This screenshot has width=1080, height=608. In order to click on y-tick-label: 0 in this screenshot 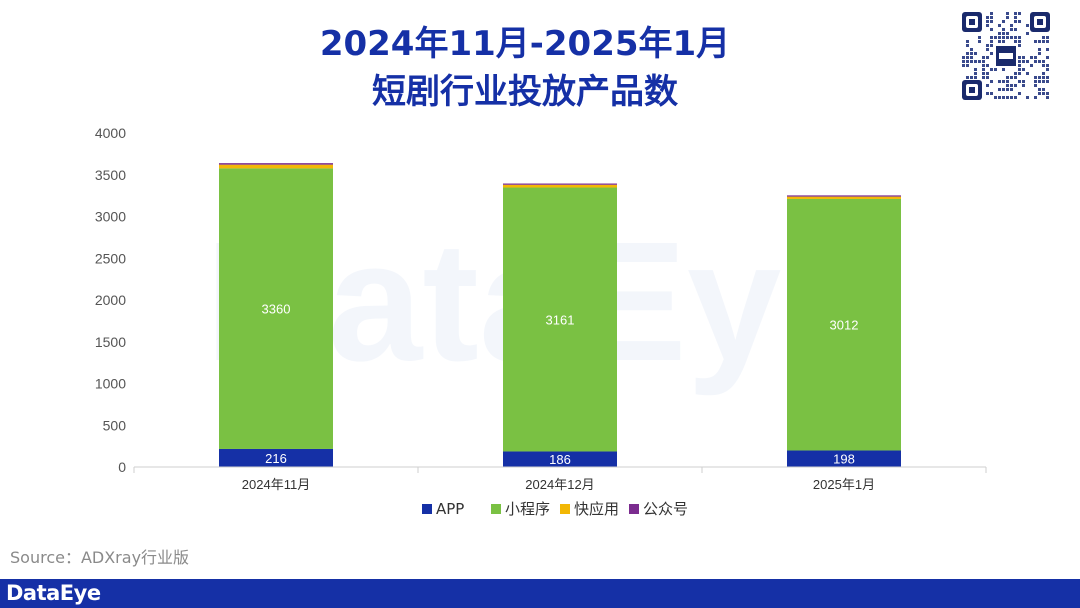, I will do `click(122, 467)`.